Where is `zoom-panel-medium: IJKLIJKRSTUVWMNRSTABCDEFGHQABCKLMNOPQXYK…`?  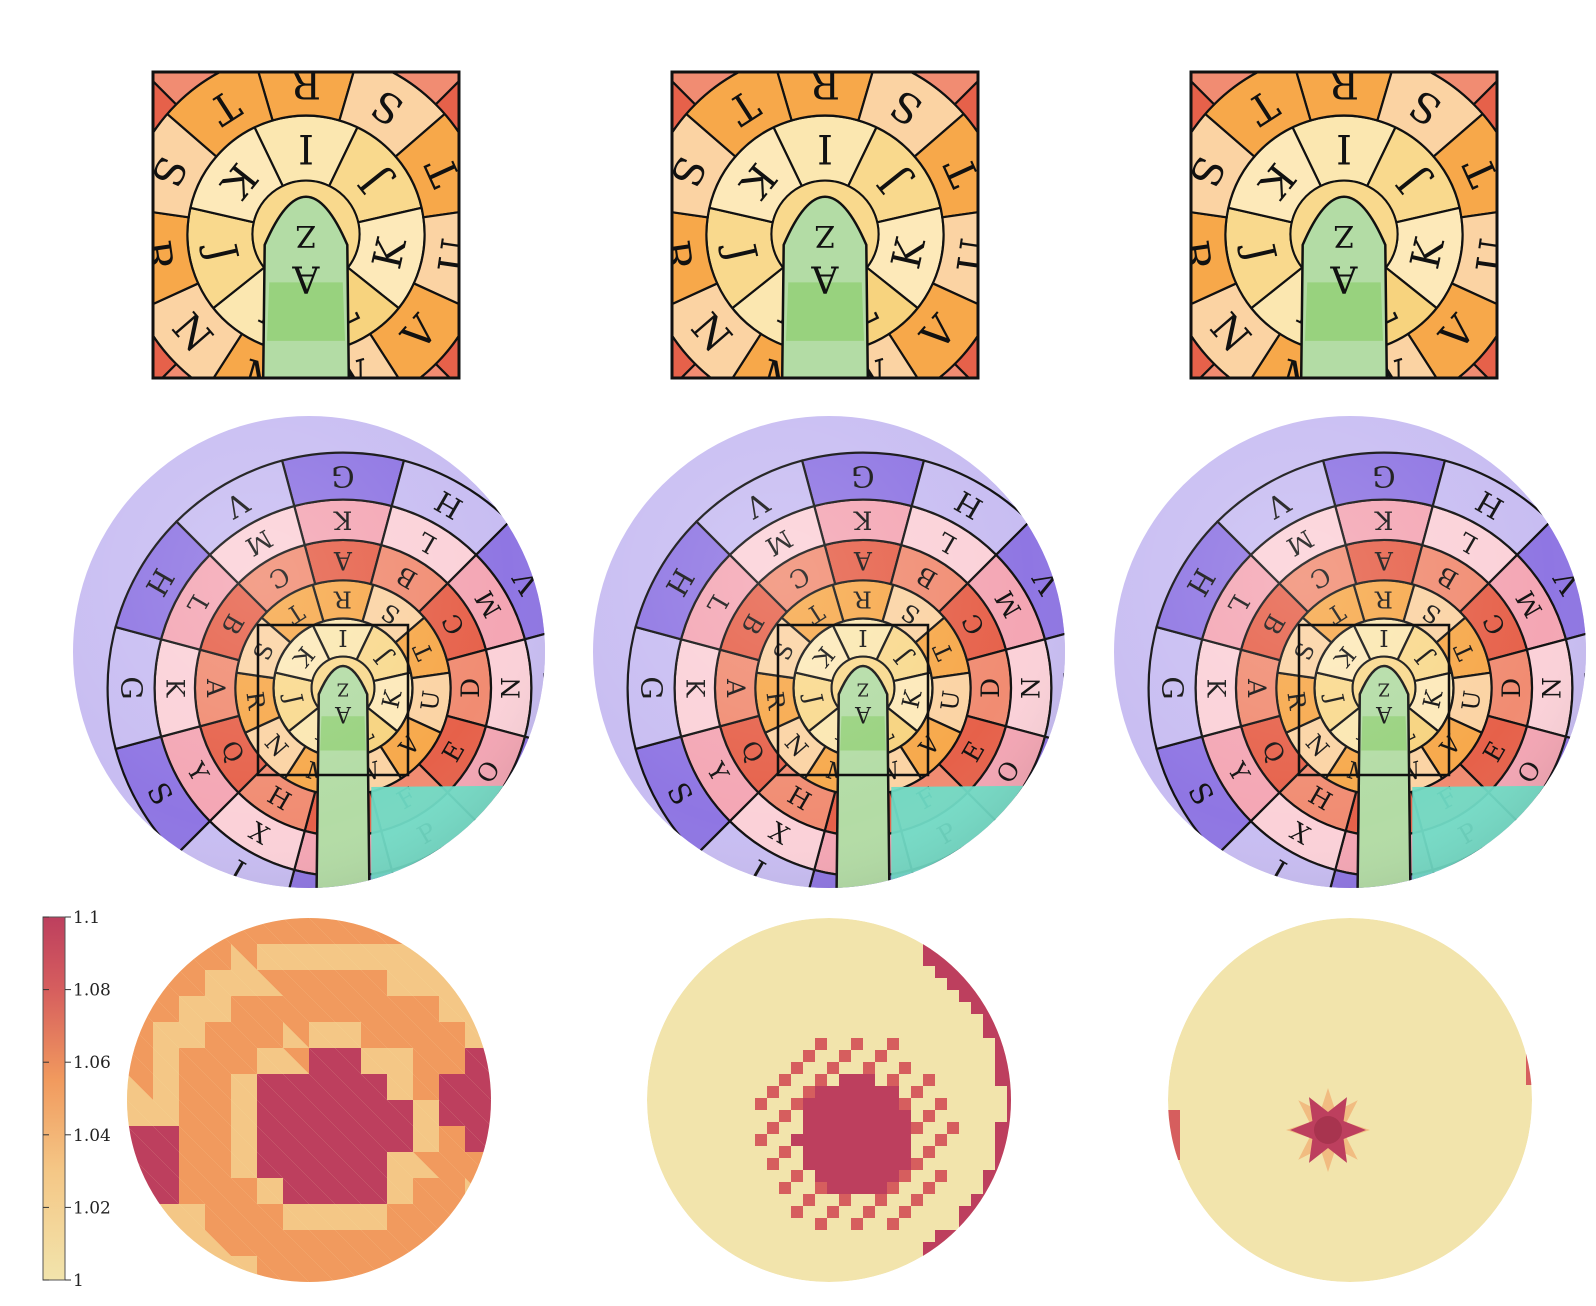 zoom-panel-medium: IJKLIJKRSTUVWMNRSTABCDEFGHQABCKLMNOPQXYK… is located at coordinates (772, 190).